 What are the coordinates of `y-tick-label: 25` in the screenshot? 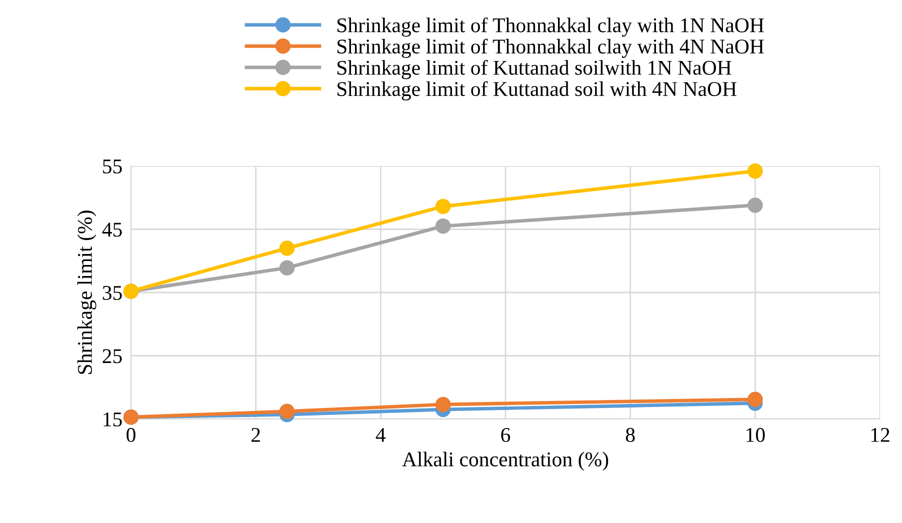 It's located at (112, 356).